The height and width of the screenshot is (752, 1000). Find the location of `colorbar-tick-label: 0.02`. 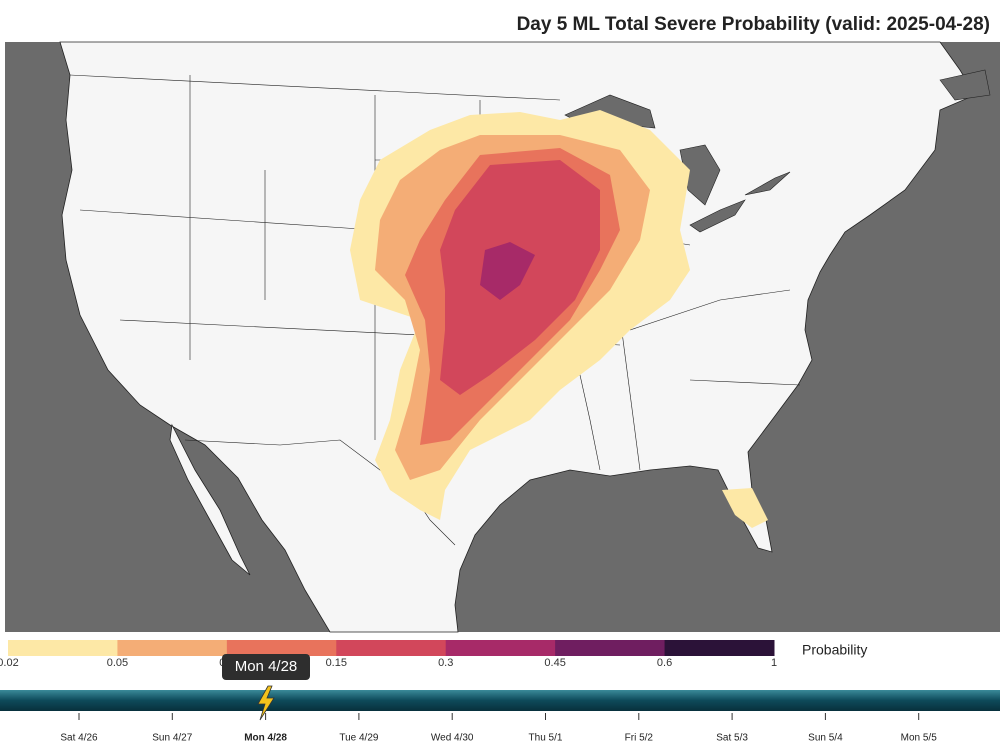

colorbar-tick-label: 0.02 is located at coordinates (9, 663).